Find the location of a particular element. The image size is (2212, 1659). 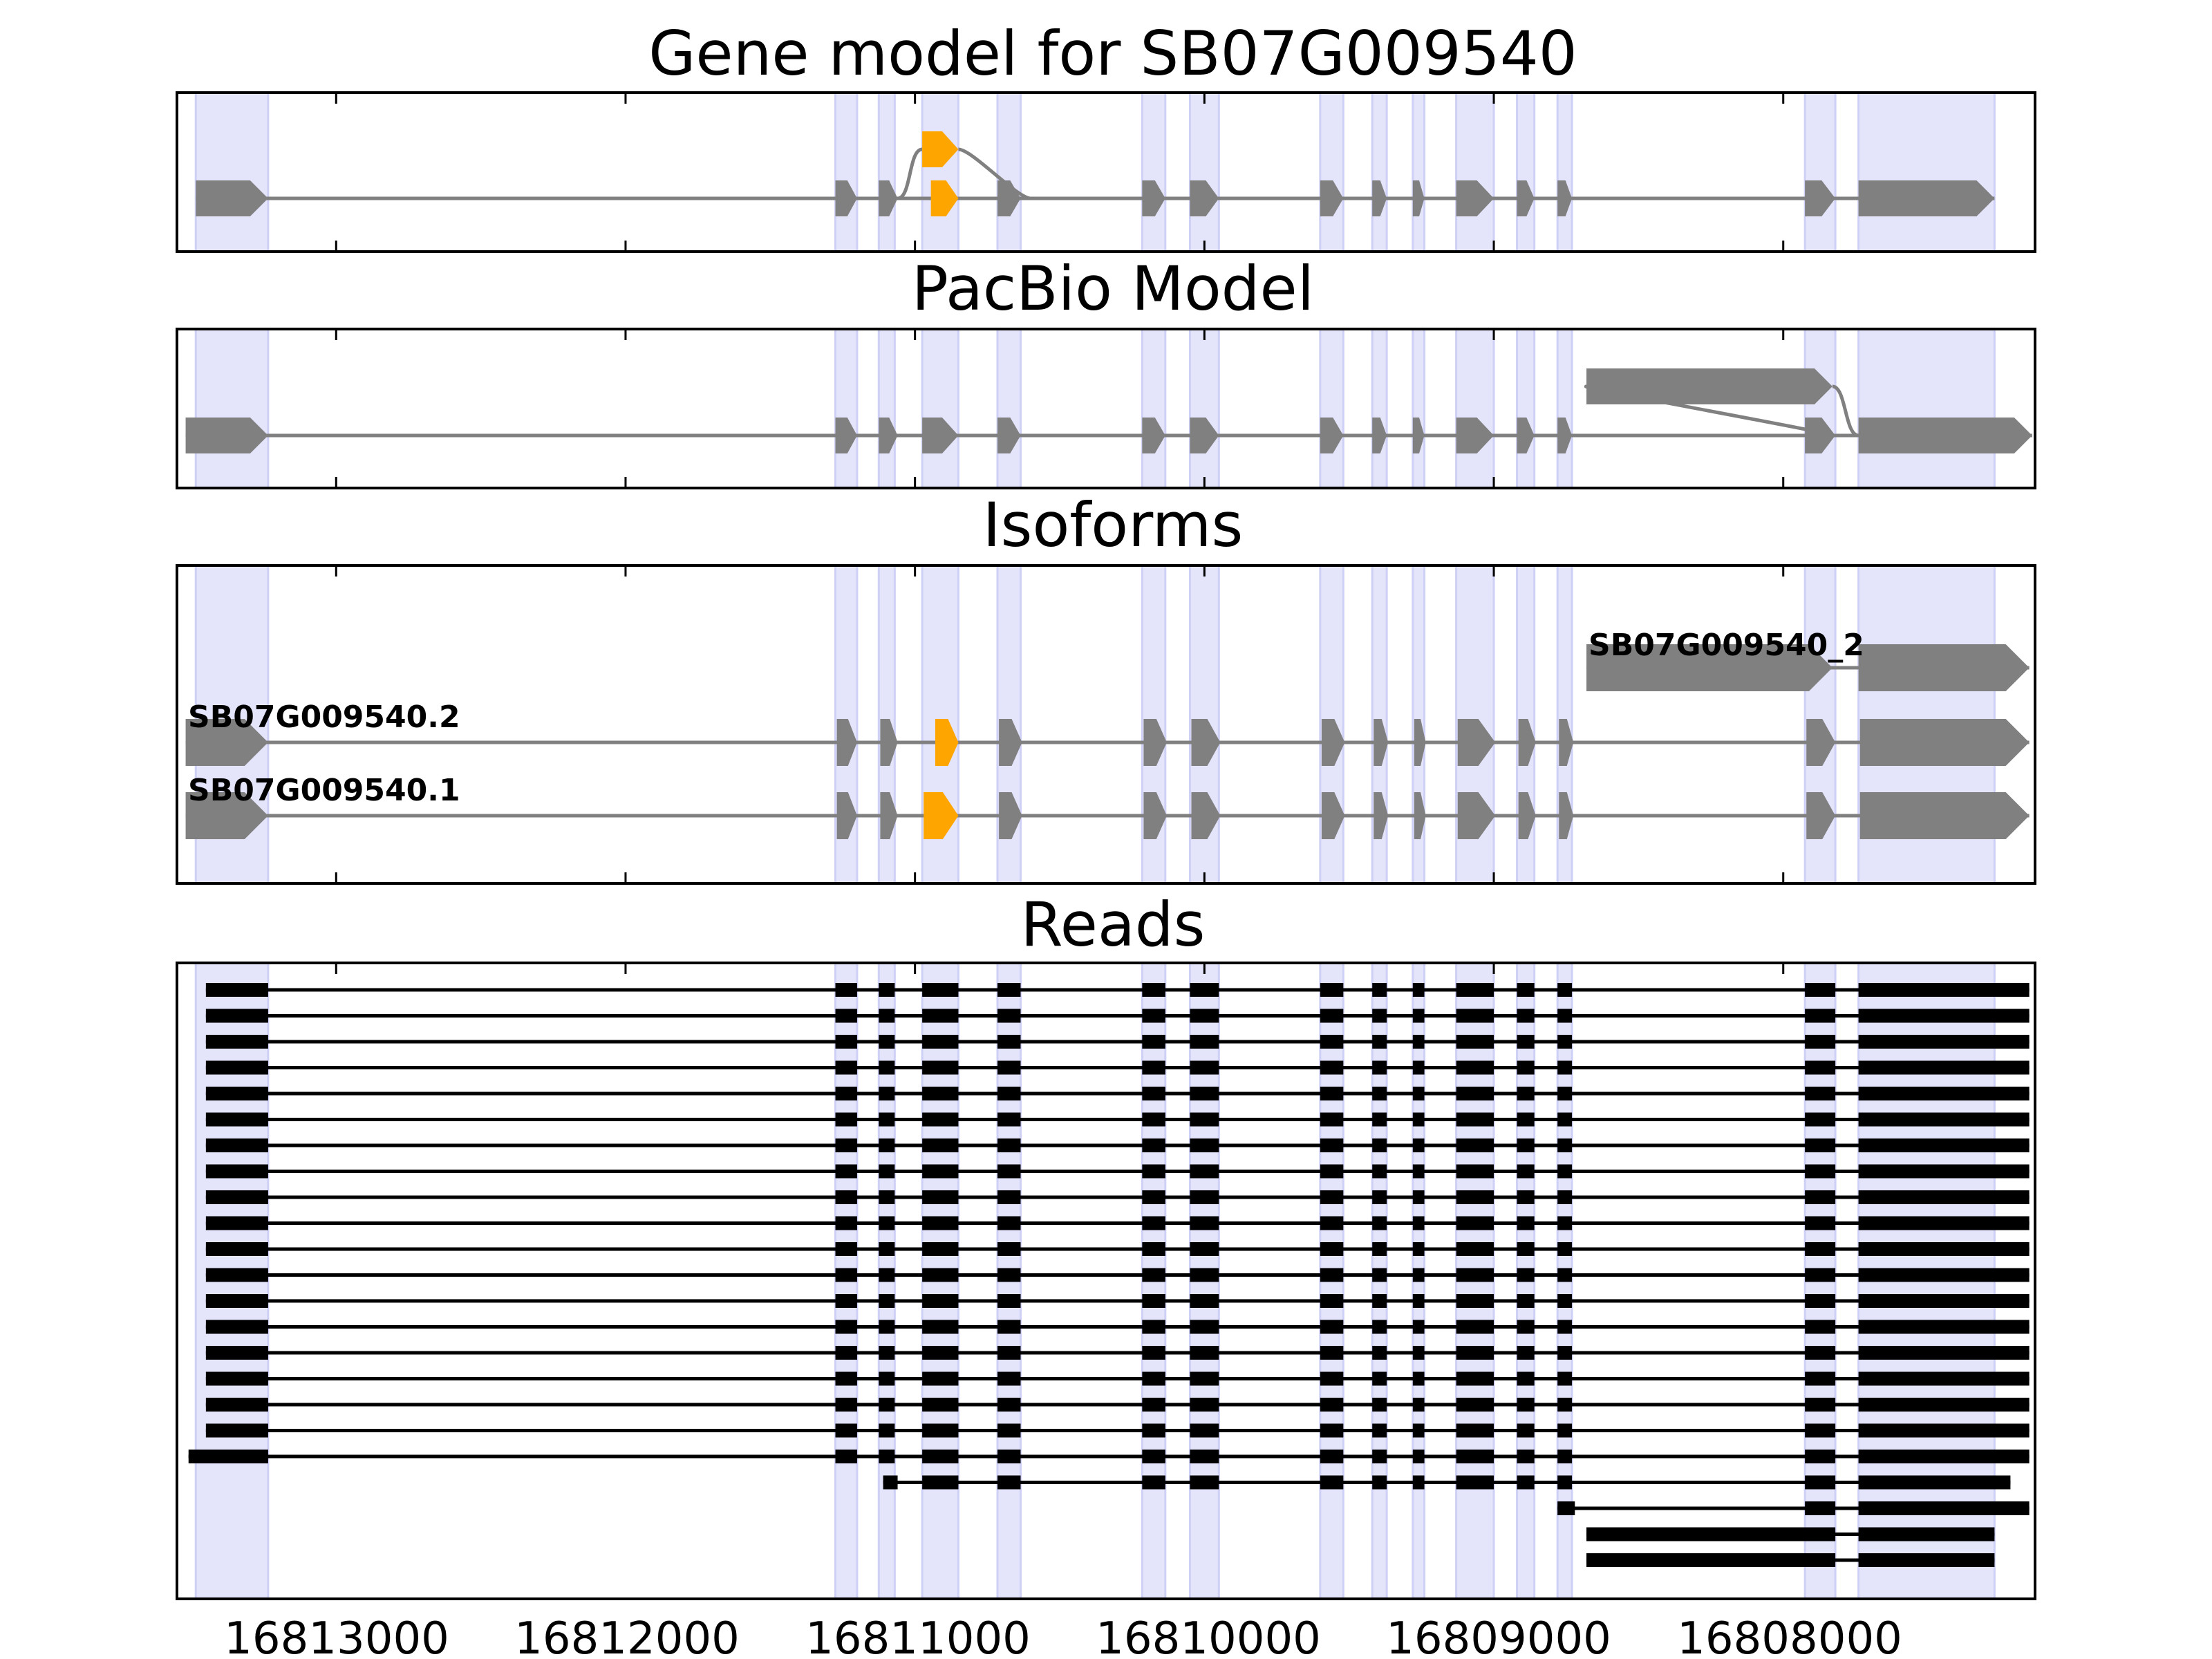

isoform-label: SB07G009540.1 is located at coordinates (324, 791).